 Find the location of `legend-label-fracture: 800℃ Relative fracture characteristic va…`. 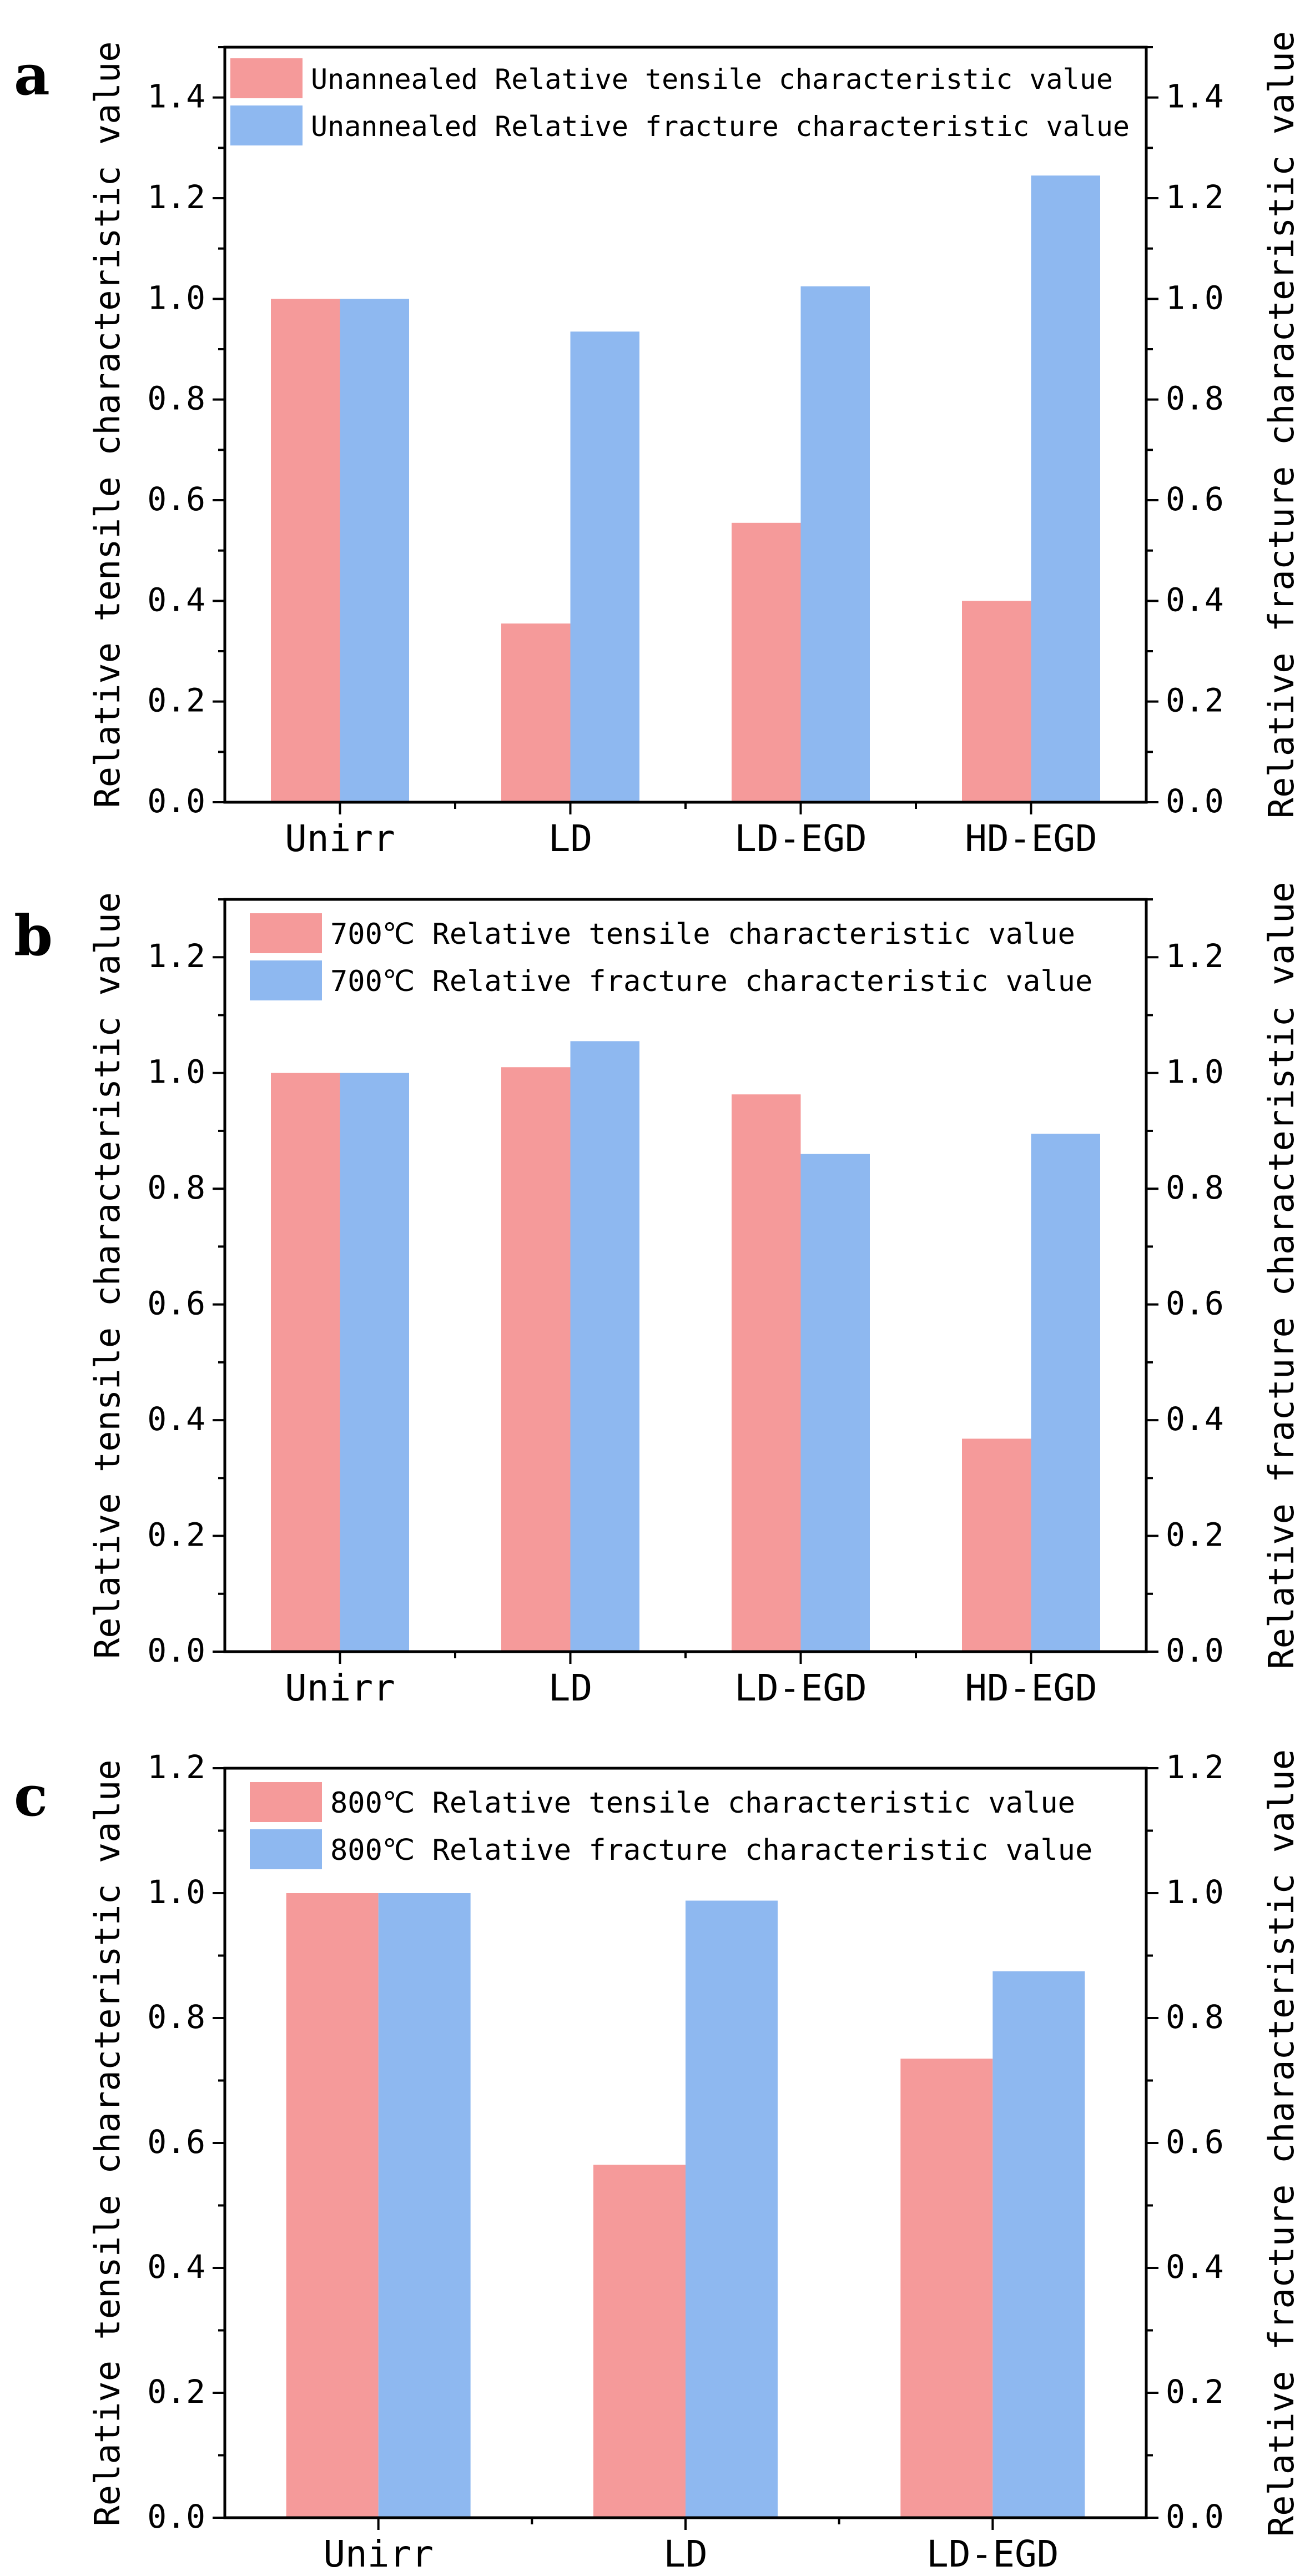

legend-label-fracture: 800℃ Relative fracture characteristic va… is located at coordinates (711, 1850).